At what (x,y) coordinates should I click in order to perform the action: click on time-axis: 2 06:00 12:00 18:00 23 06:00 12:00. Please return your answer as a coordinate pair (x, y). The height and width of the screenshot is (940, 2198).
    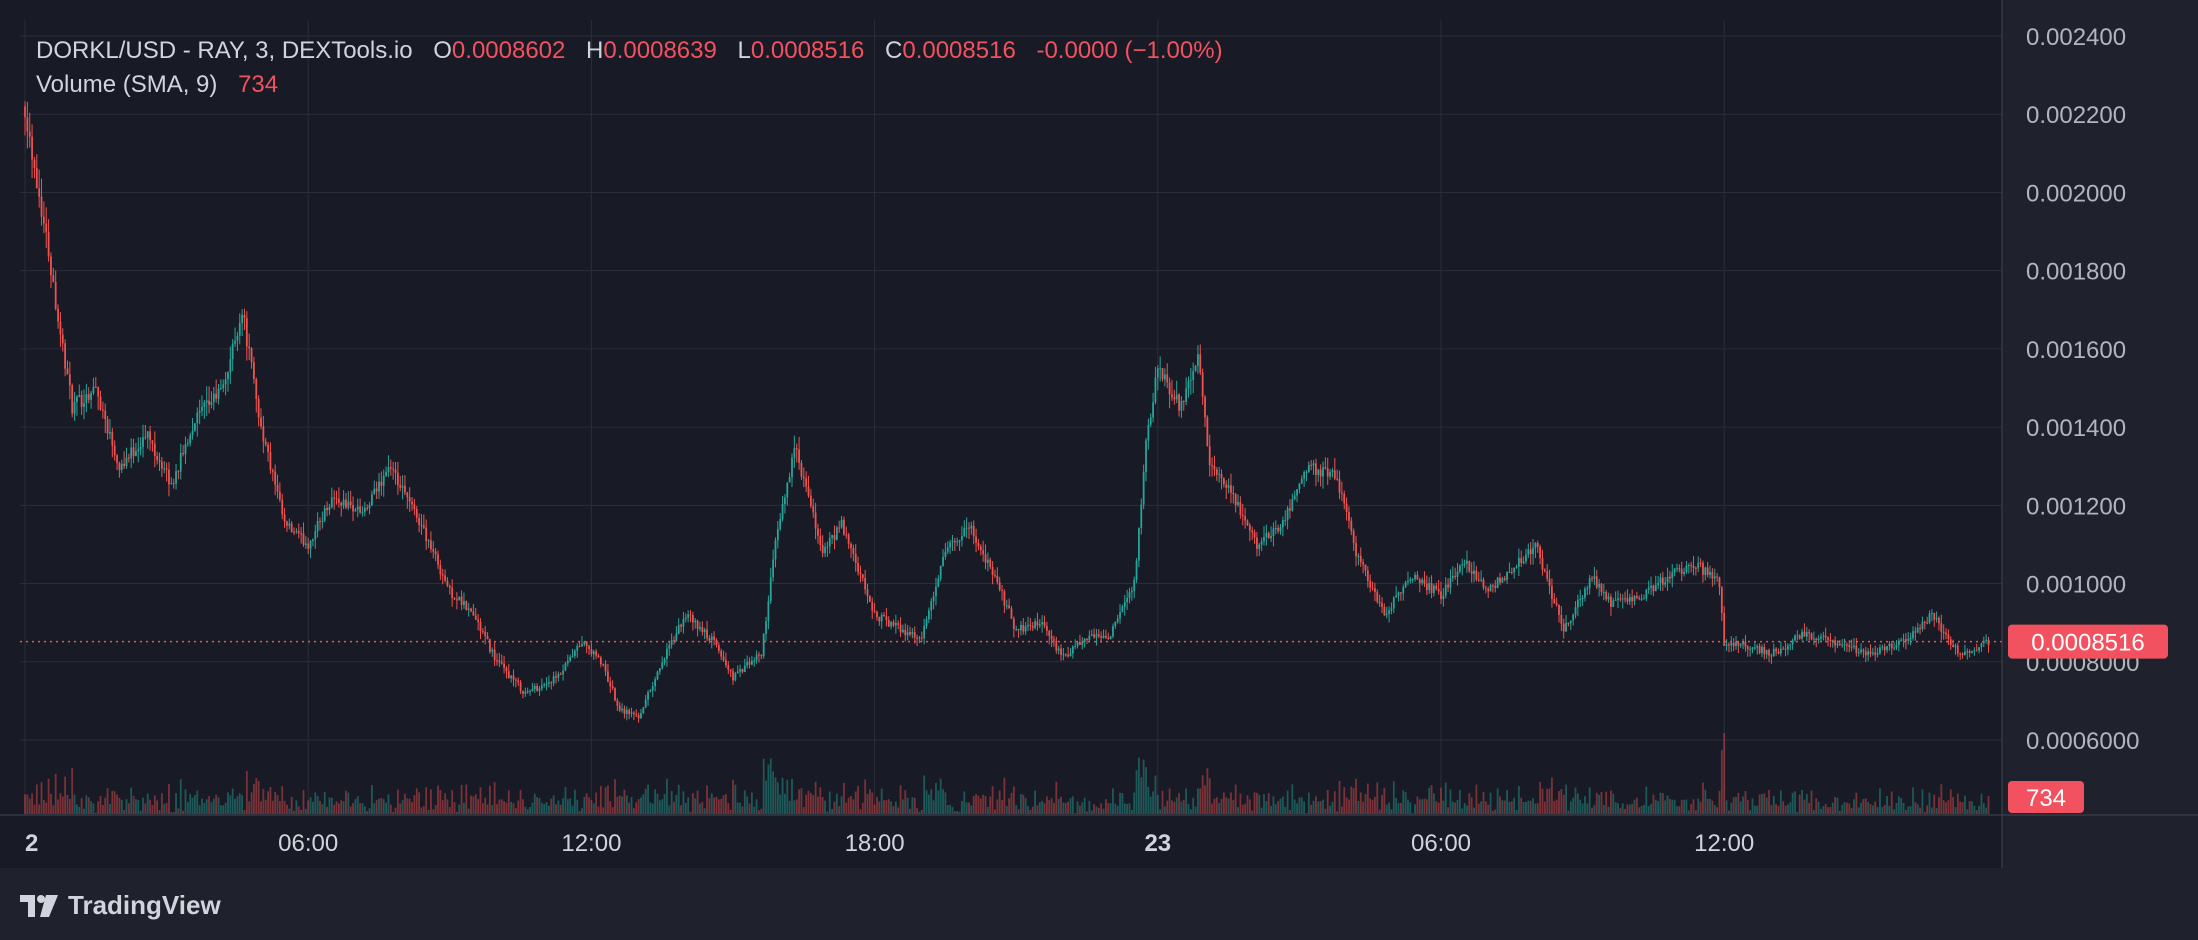
    Looking at the image, I should click on (889, 843).